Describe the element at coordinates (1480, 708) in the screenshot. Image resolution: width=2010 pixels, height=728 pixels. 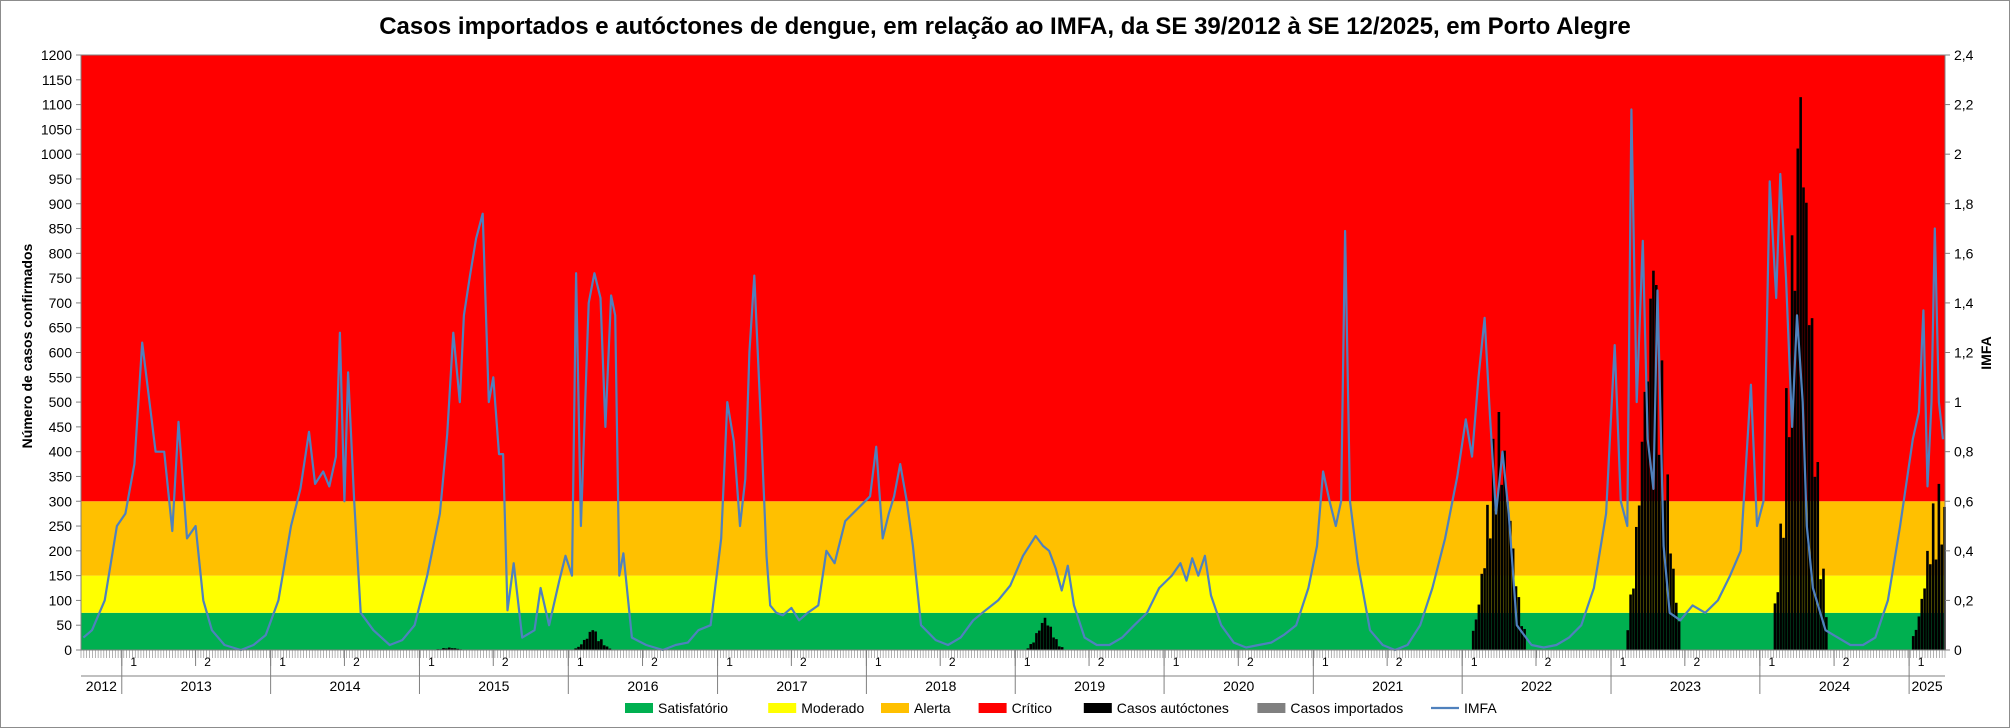
I see `legend-label: IMFA` at that location.